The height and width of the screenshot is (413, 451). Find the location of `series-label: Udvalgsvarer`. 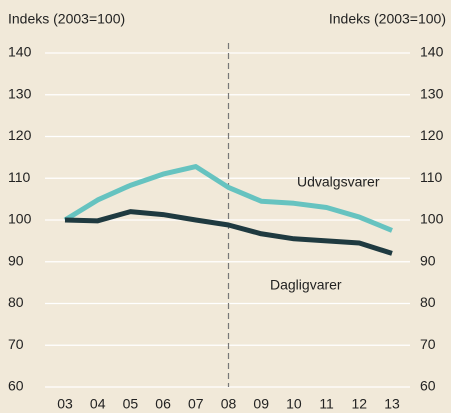

series-label: Udvalgsvarer is located at coordinates (338, 182).